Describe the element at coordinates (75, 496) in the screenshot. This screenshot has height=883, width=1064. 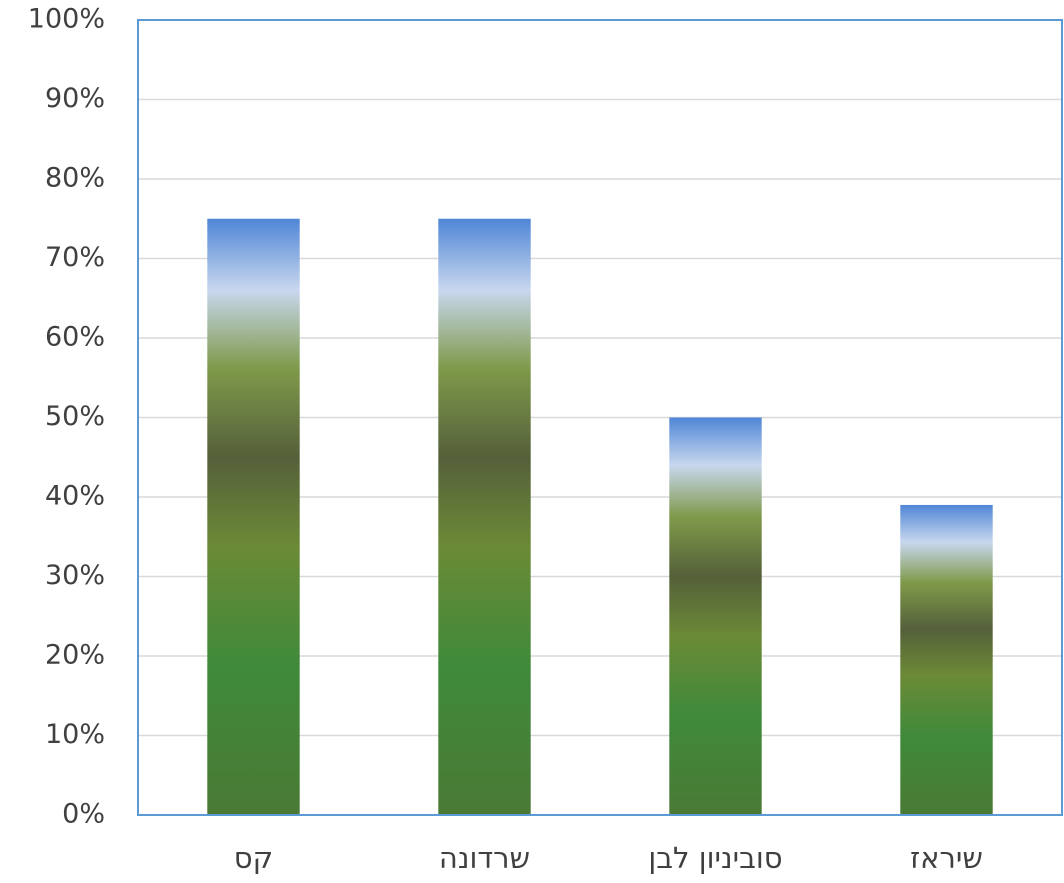
I see `y-tick-label: 40%` at that location.